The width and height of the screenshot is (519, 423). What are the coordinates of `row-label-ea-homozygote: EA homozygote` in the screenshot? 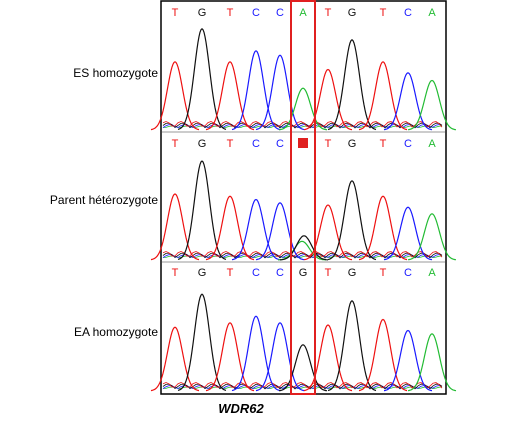 It's located at (115, 332).